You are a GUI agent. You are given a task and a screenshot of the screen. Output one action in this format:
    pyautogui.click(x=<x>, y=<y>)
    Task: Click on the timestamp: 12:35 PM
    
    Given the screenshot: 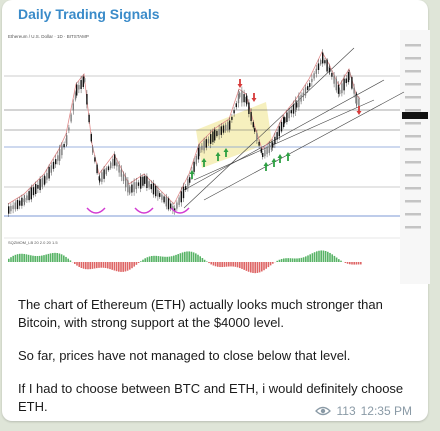 What is the action you would take?
    pyautogui.click(x=386, y=411)
    